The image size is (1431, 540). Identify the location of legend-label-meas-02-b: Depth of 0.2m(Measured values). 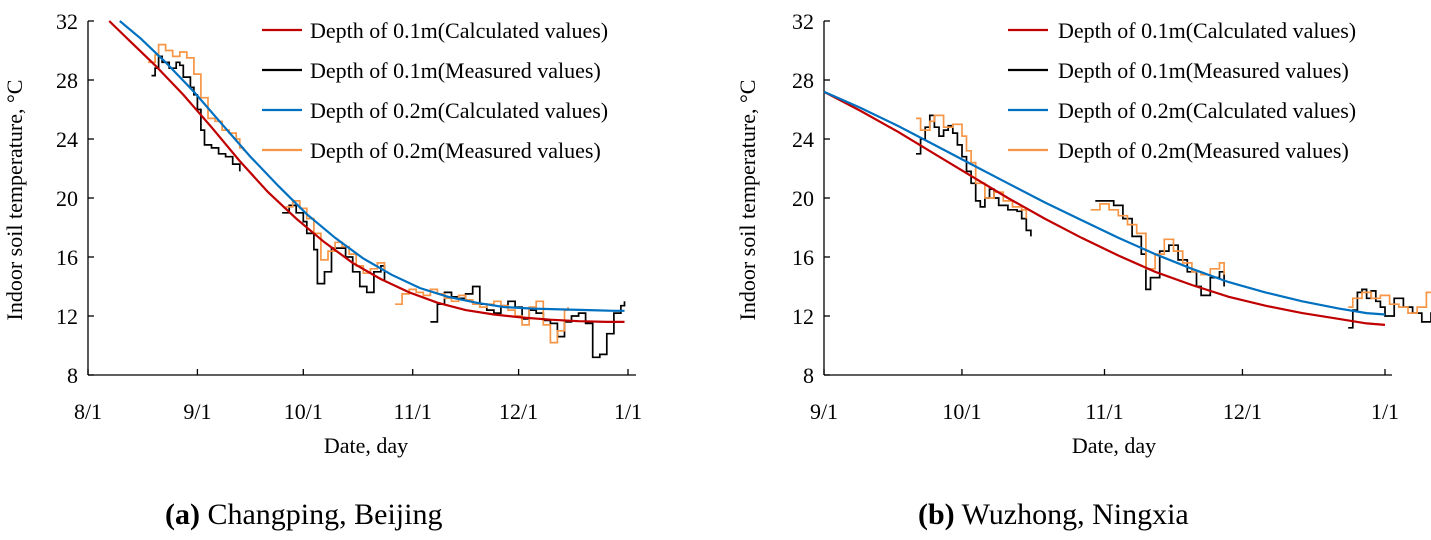
(1203, 150).